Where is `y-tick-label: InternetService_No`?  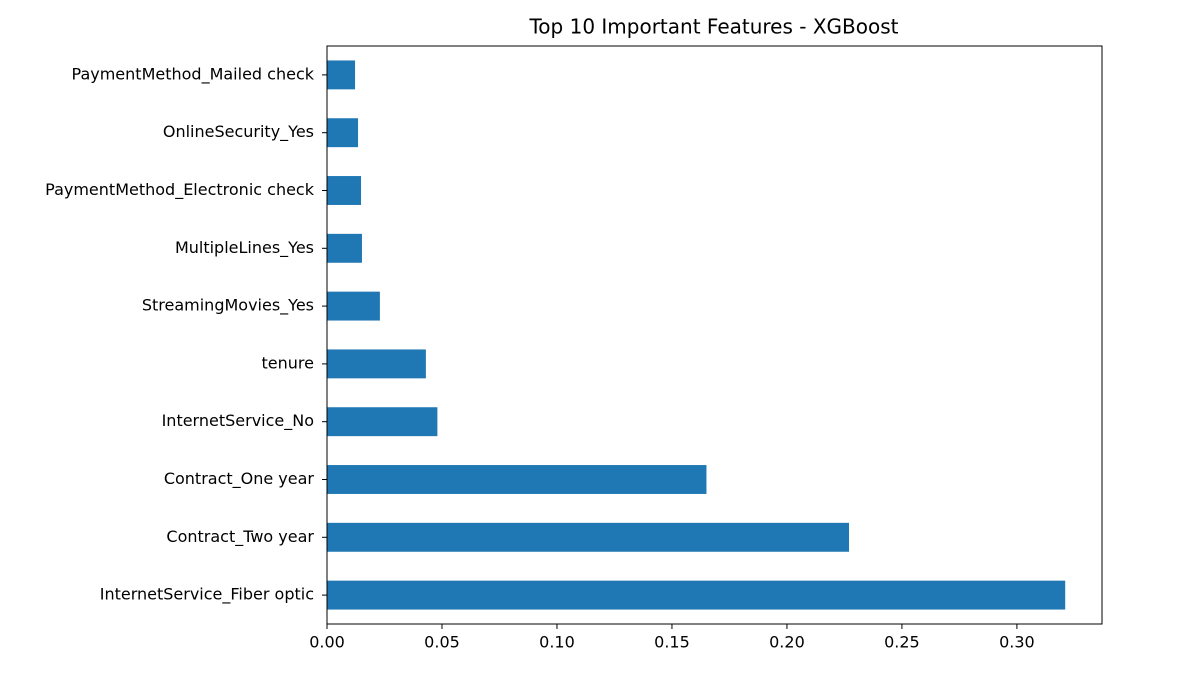 y-tick-label: InternetService_No is located at coordinates (238, 421).